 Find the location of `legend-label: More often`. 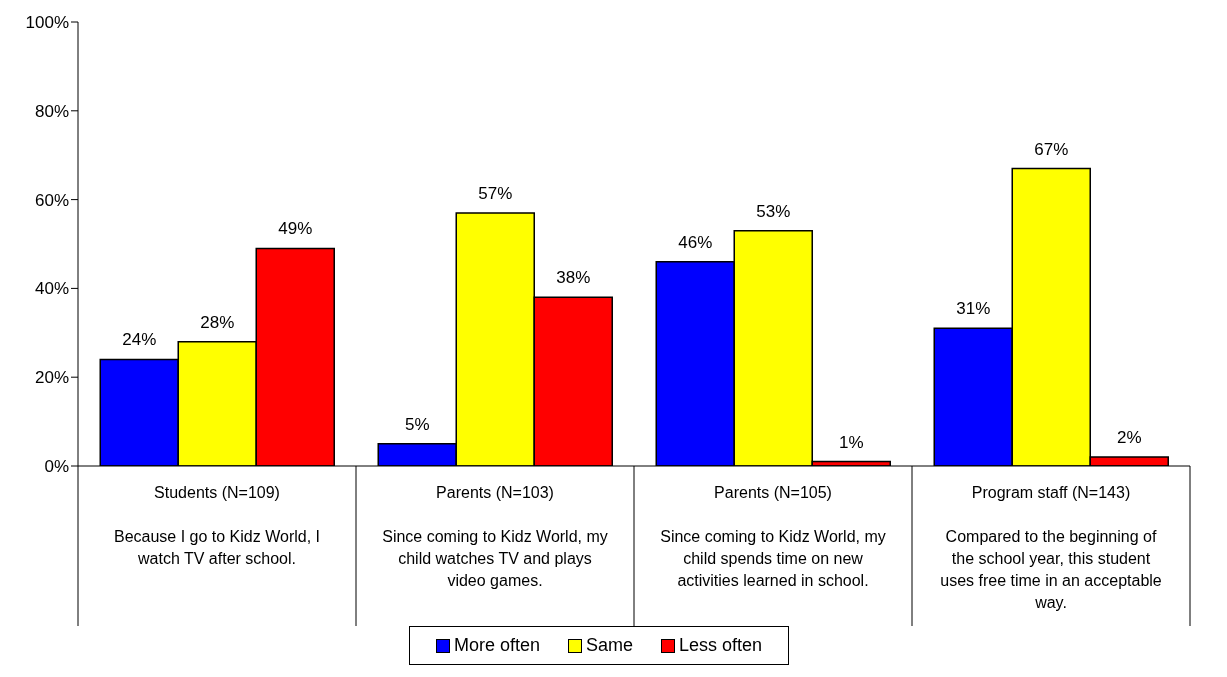

legend-label: More often is located at coordinates (496, 645).